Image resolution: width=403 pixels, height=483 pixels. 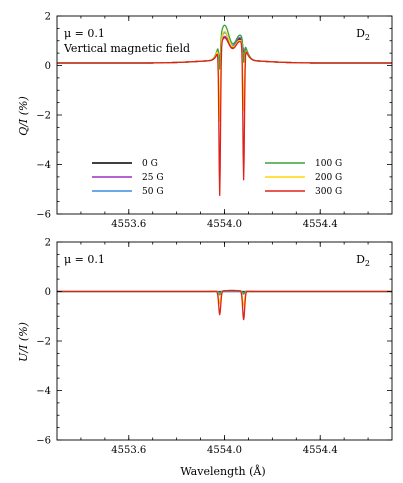 What do you see at coordinates (153, 178) in the screenshot?
I see `legend-label: 25 G` at bounding box center [153, 178].